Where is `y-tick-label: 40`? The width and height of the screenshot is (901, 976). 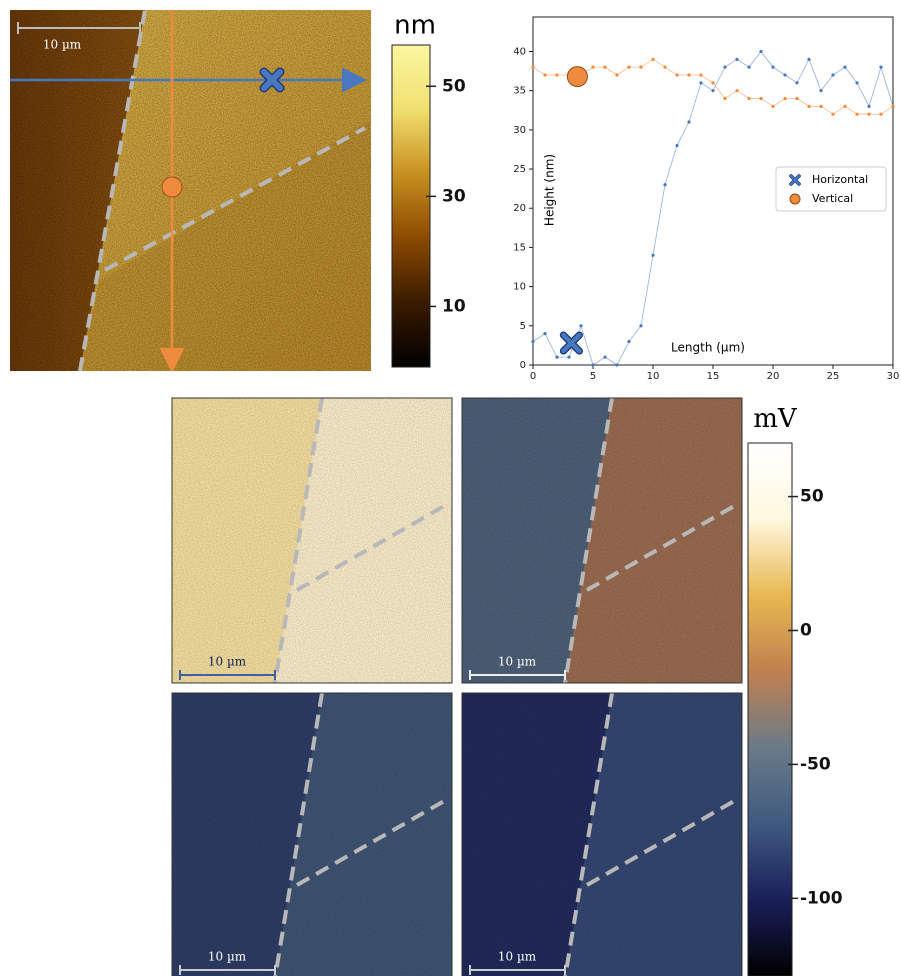 y-tick-label: 40 is located at coordinates (519, 51).